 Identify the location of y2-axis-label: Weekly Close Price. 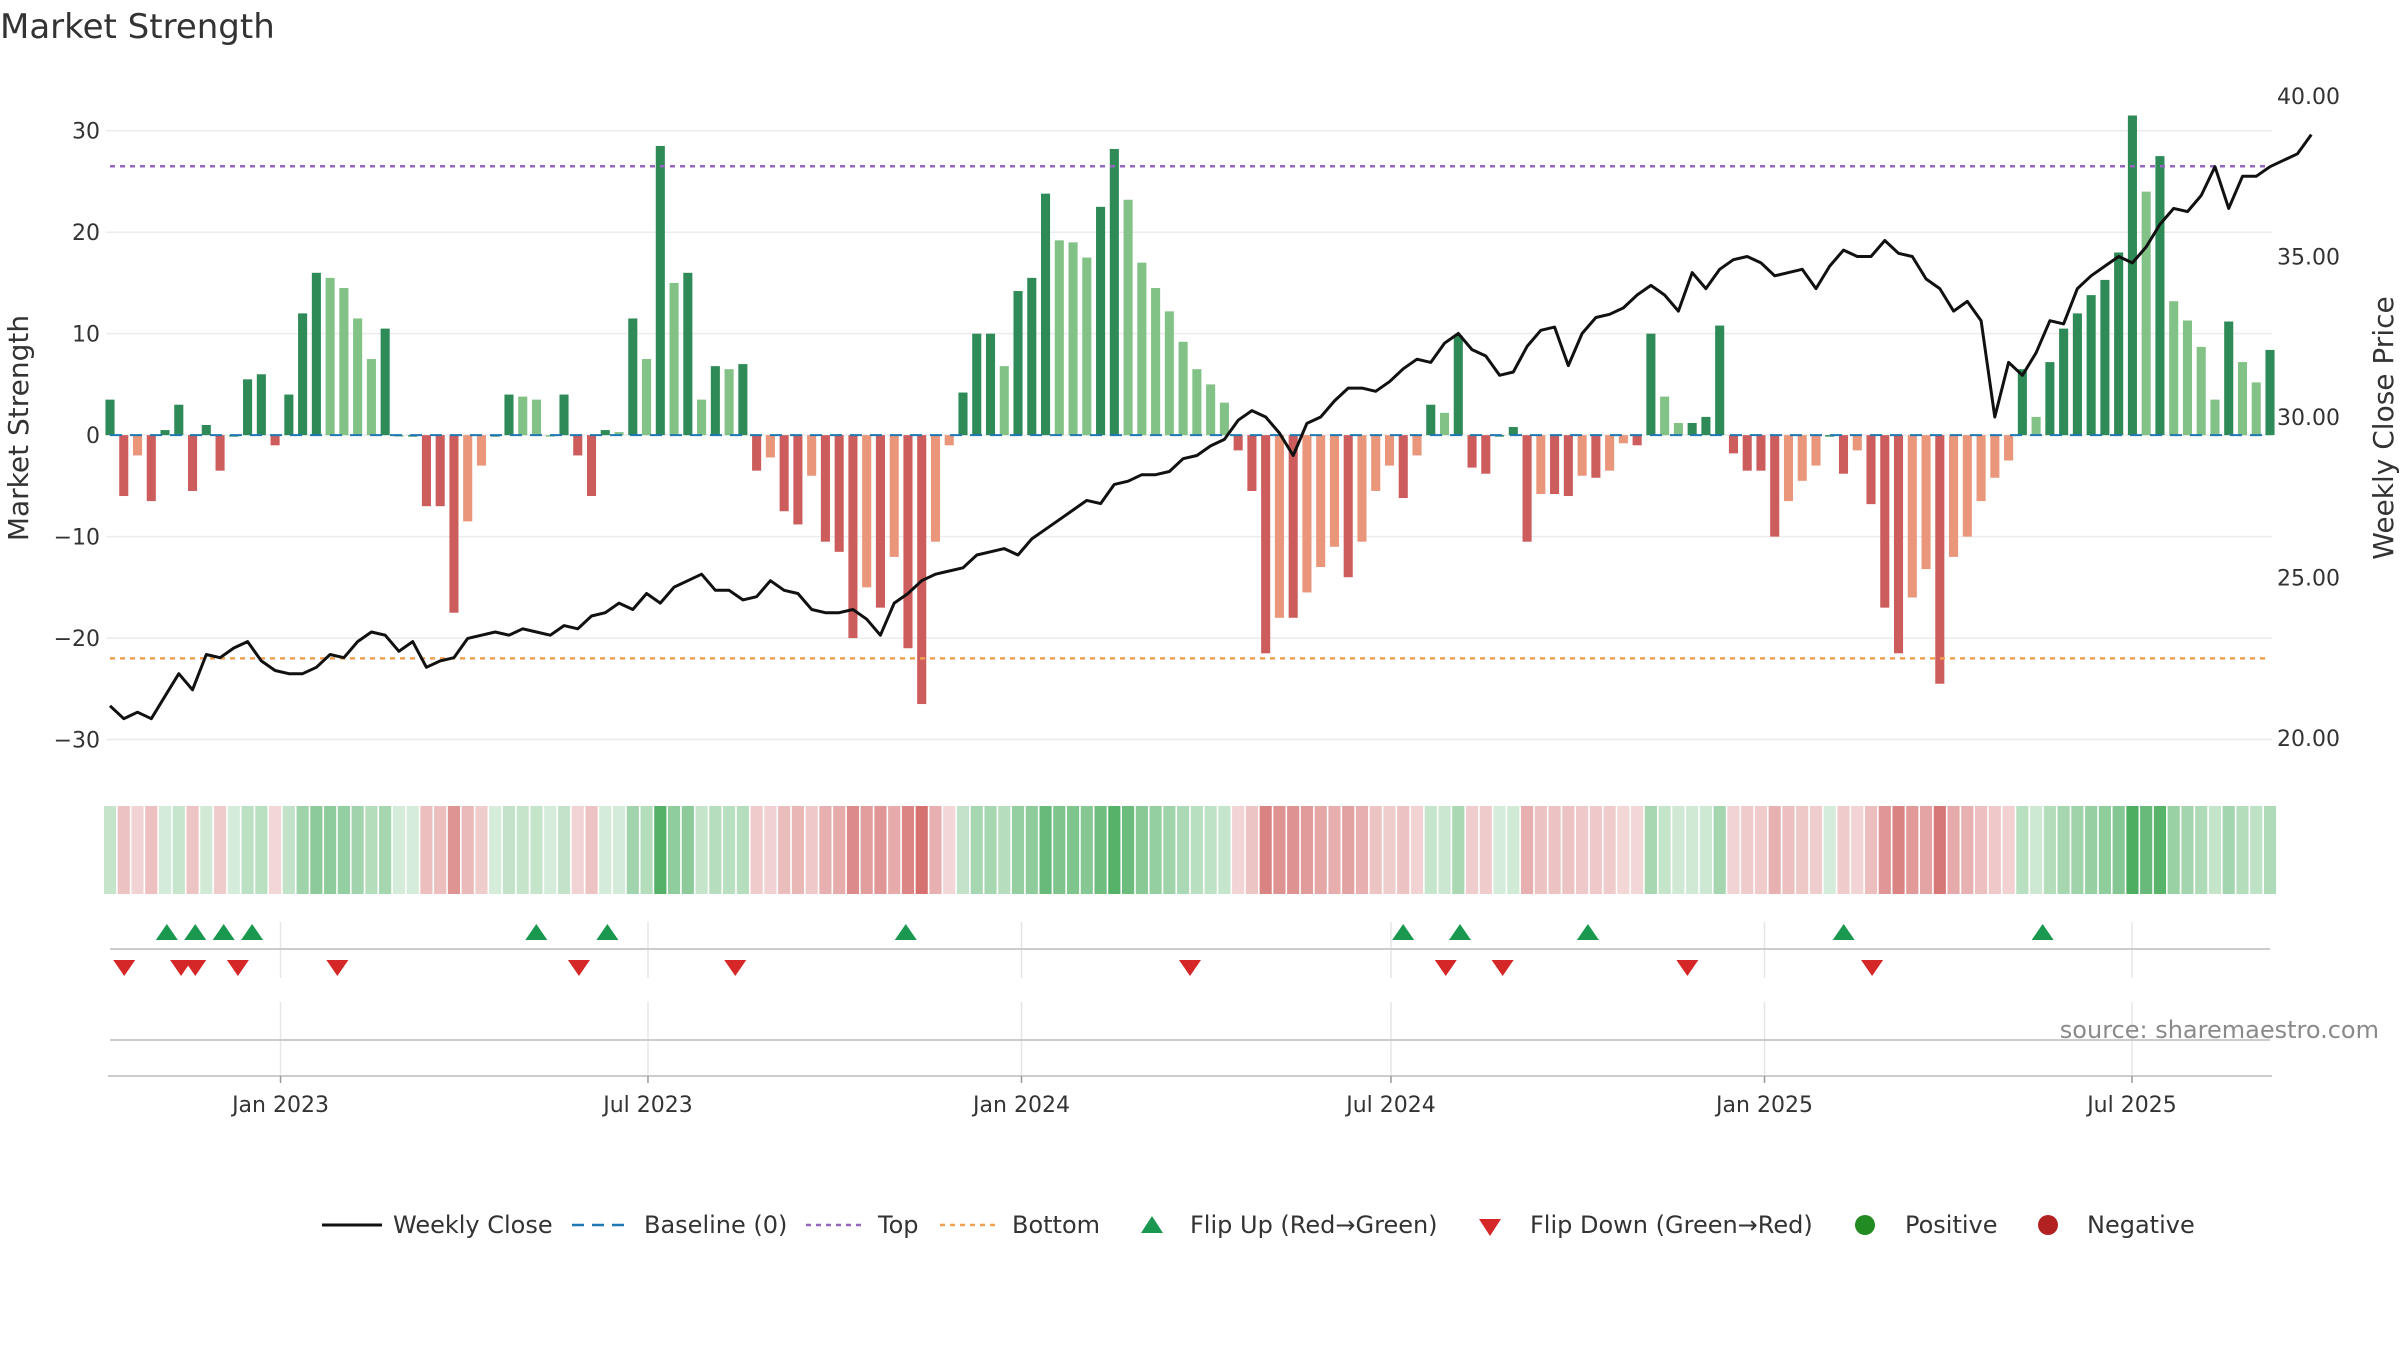
(2383, 427).